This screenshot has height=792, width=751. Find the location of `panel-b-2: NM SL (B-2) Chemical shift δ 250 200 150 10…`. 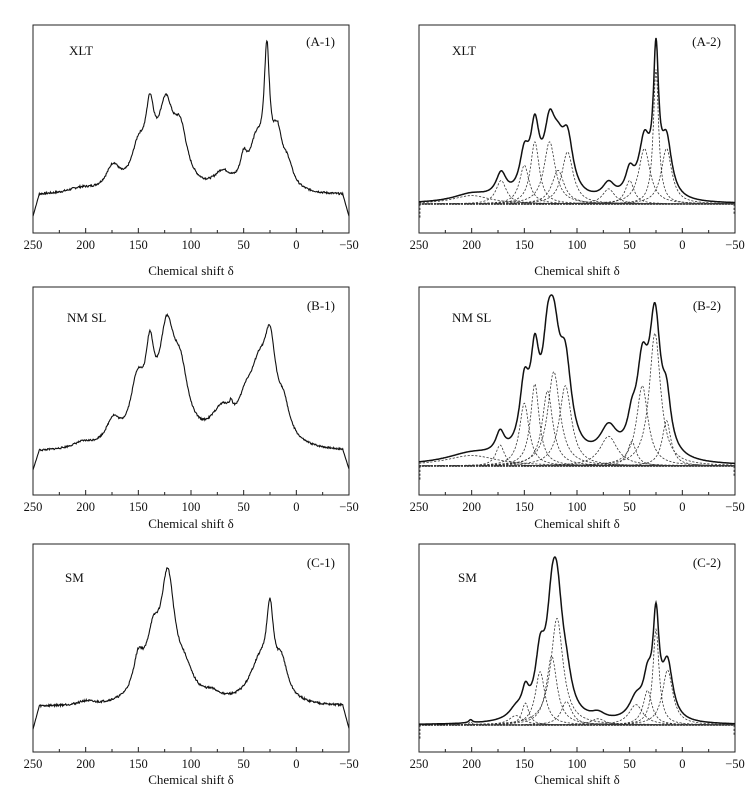

panel-b-2: NM SL (B-2) Chemical shift δ 250 200 150 10… is located at coordinates (577, 408).